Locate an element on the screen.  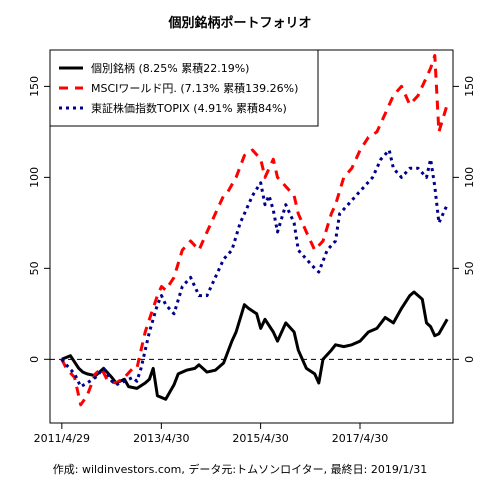
x-tick-label: 2015/4/30 is located at coordinates (260, 438).